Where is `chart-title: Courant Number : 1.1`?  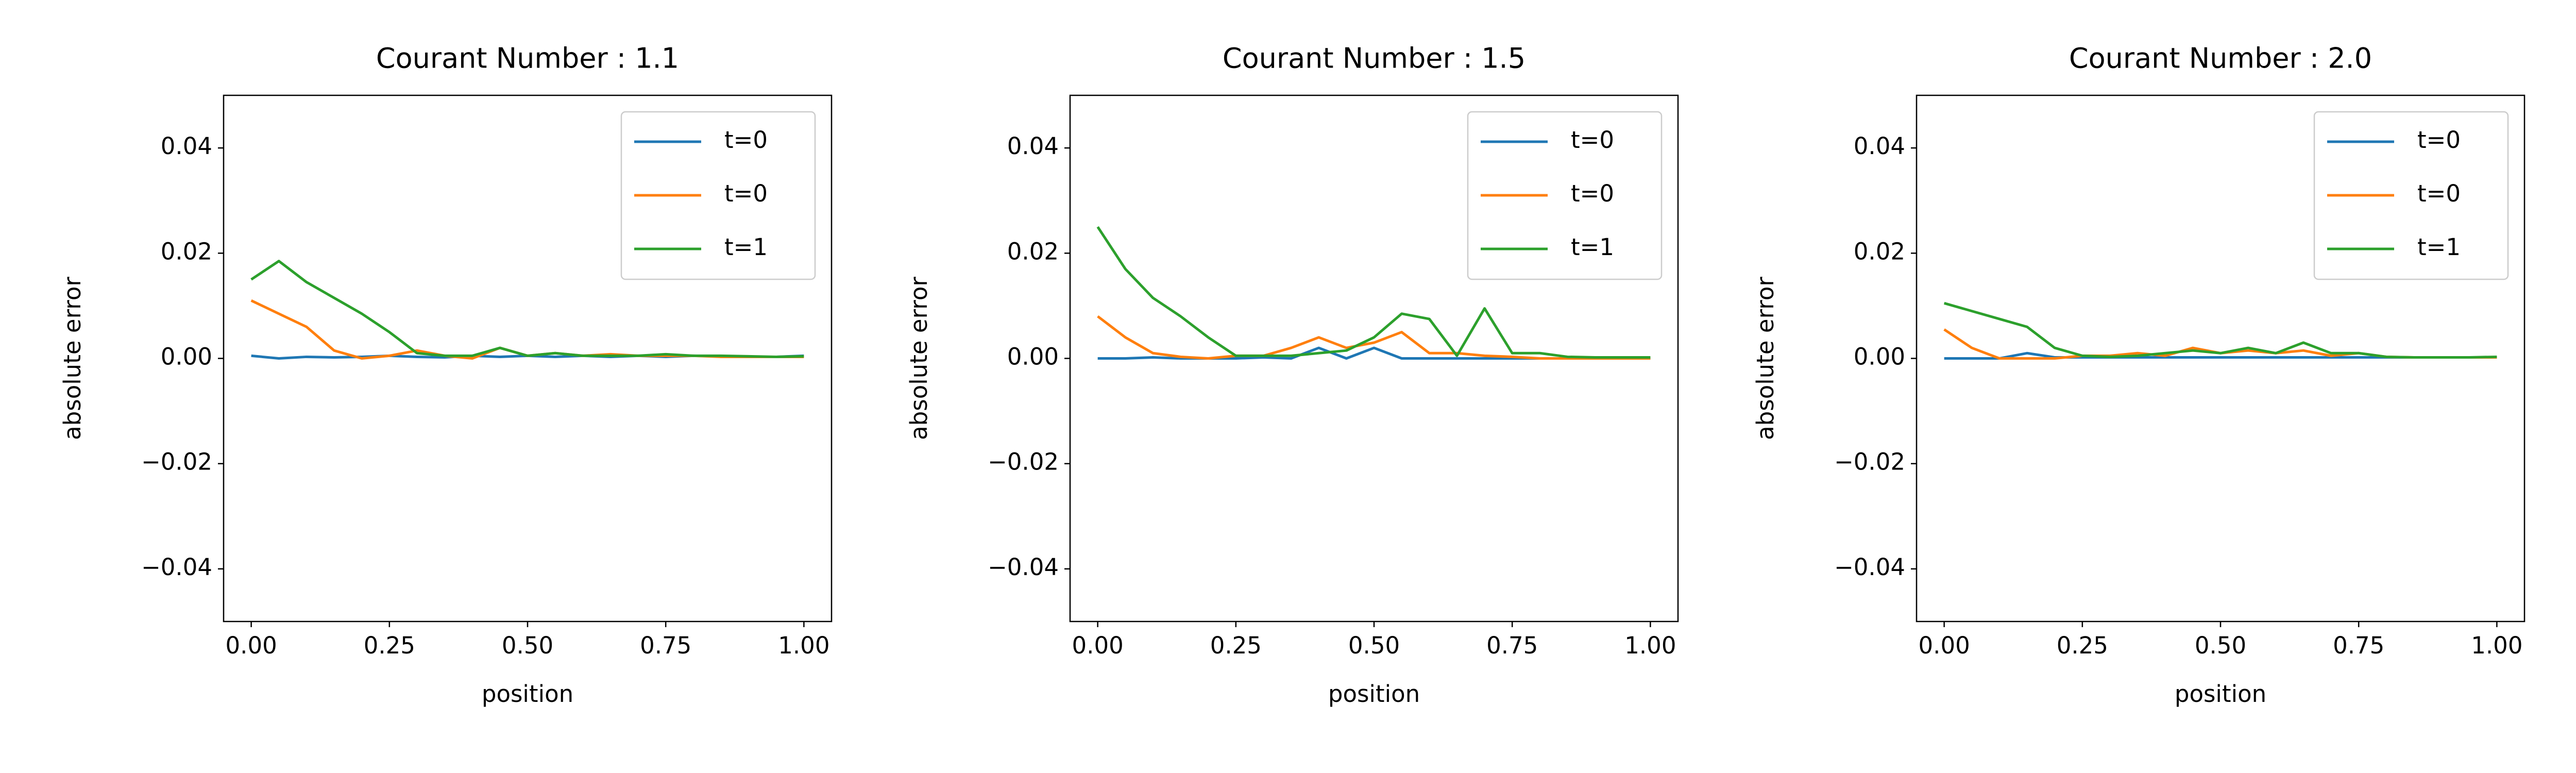
chart-title: Courant Number : 1.1 is located at coordinates (527, 58).